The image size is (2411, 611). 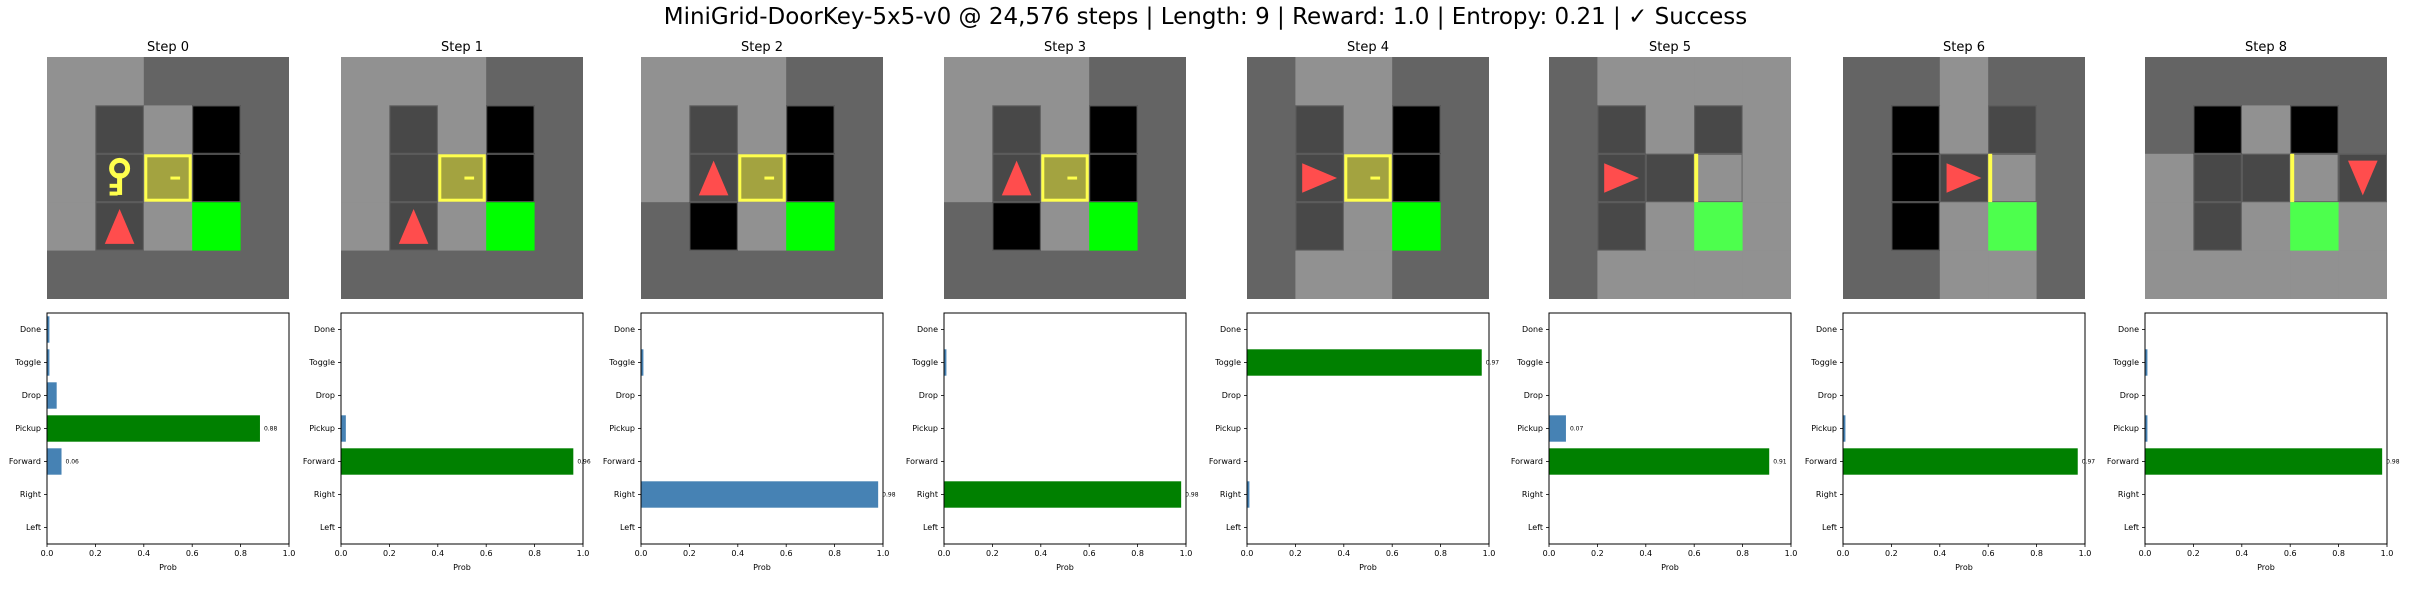 What do you see at coordinates (2292, 178) in the screenshot?
I see `open-door-icon` at bounding box center [2292, 178].